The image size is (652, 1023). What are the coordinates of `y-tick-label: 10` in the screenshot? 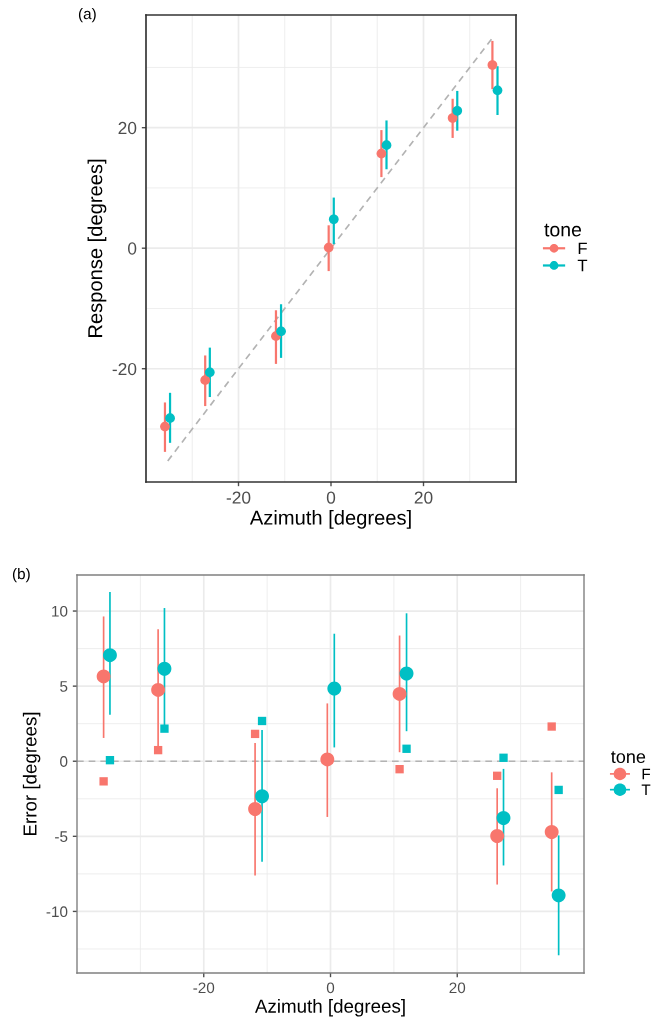 It's located at (60, 611).